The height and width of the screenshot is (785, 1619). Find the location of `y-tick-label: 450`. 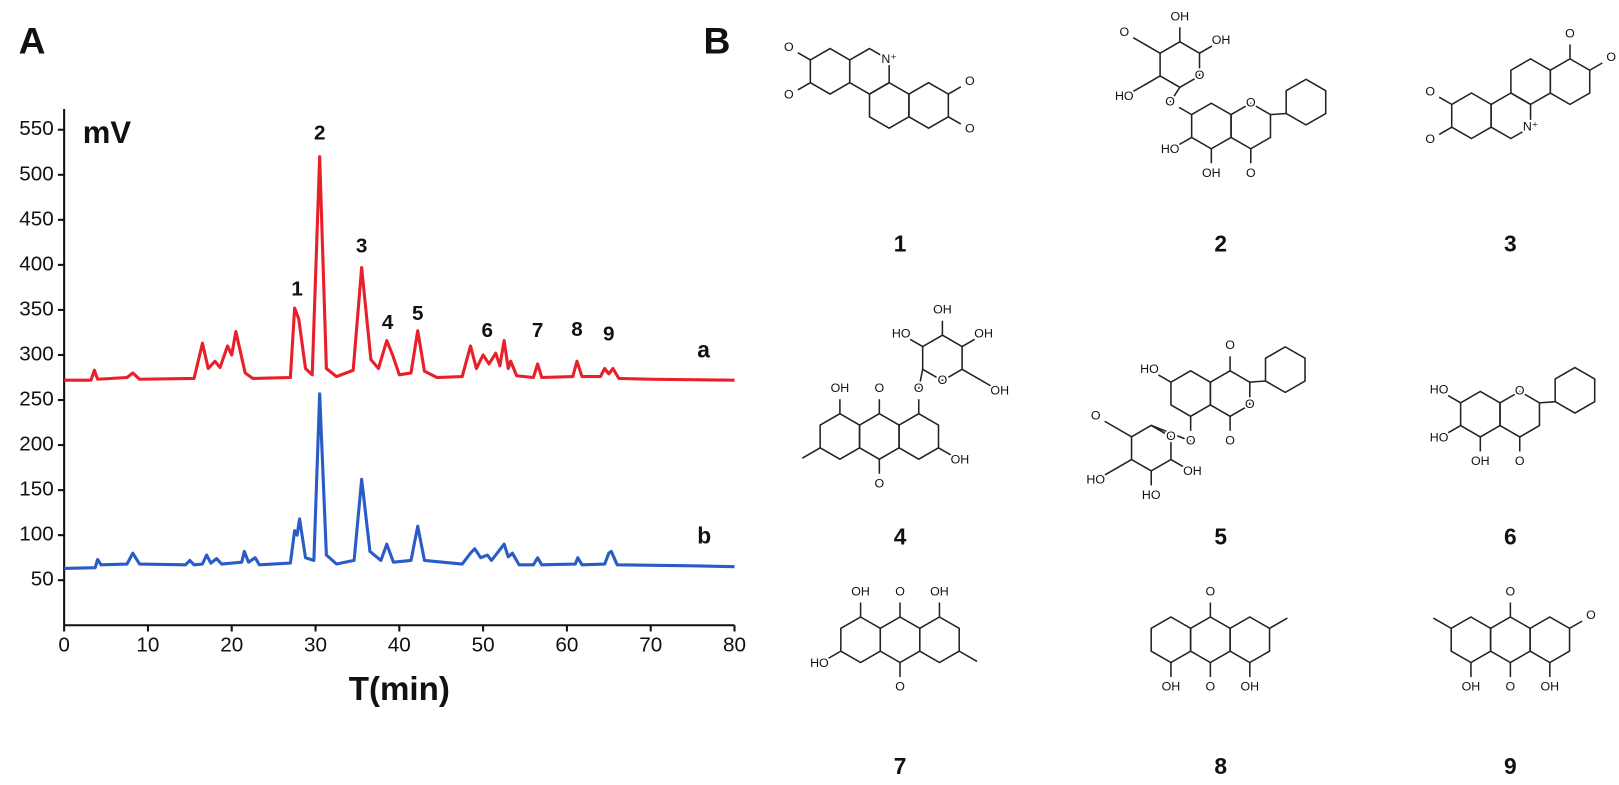

y-tick-label: 450 is located at coordinates (36, 218).